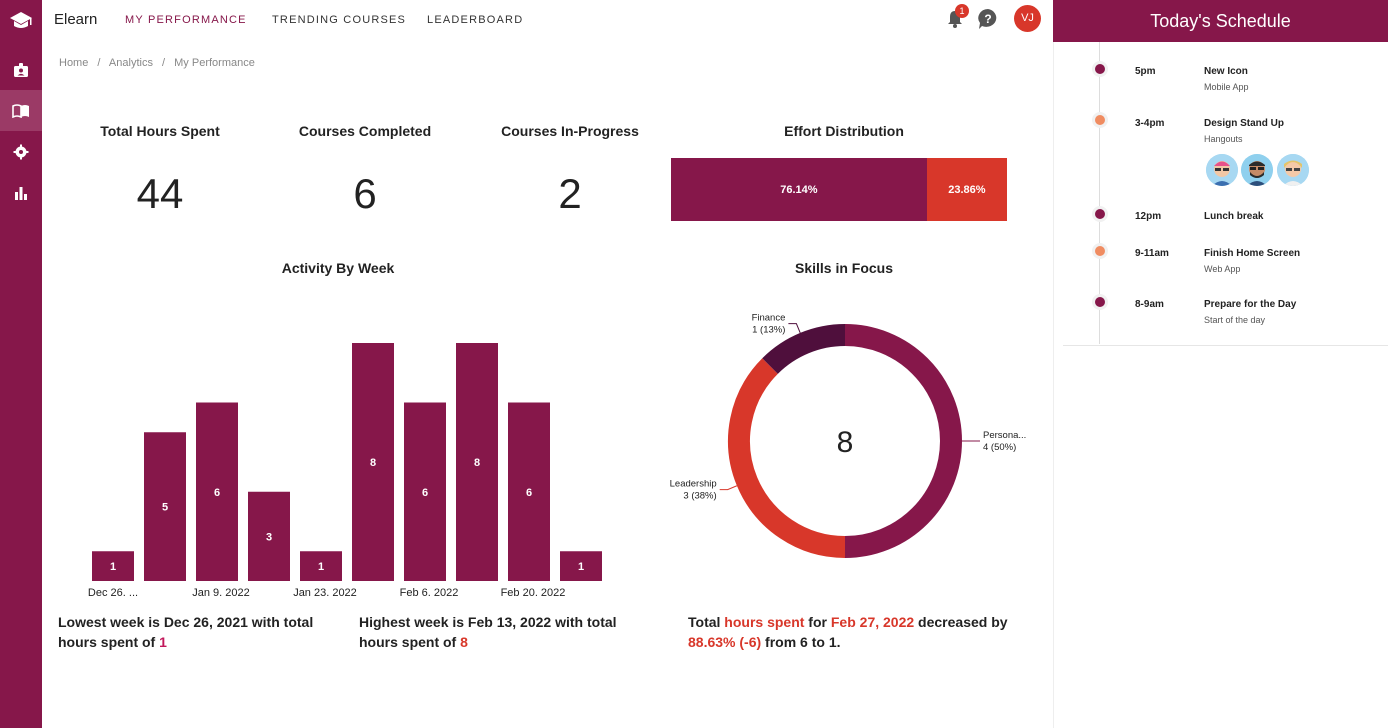  I want to click on event-time: 8-9am, so click(1149, 304).